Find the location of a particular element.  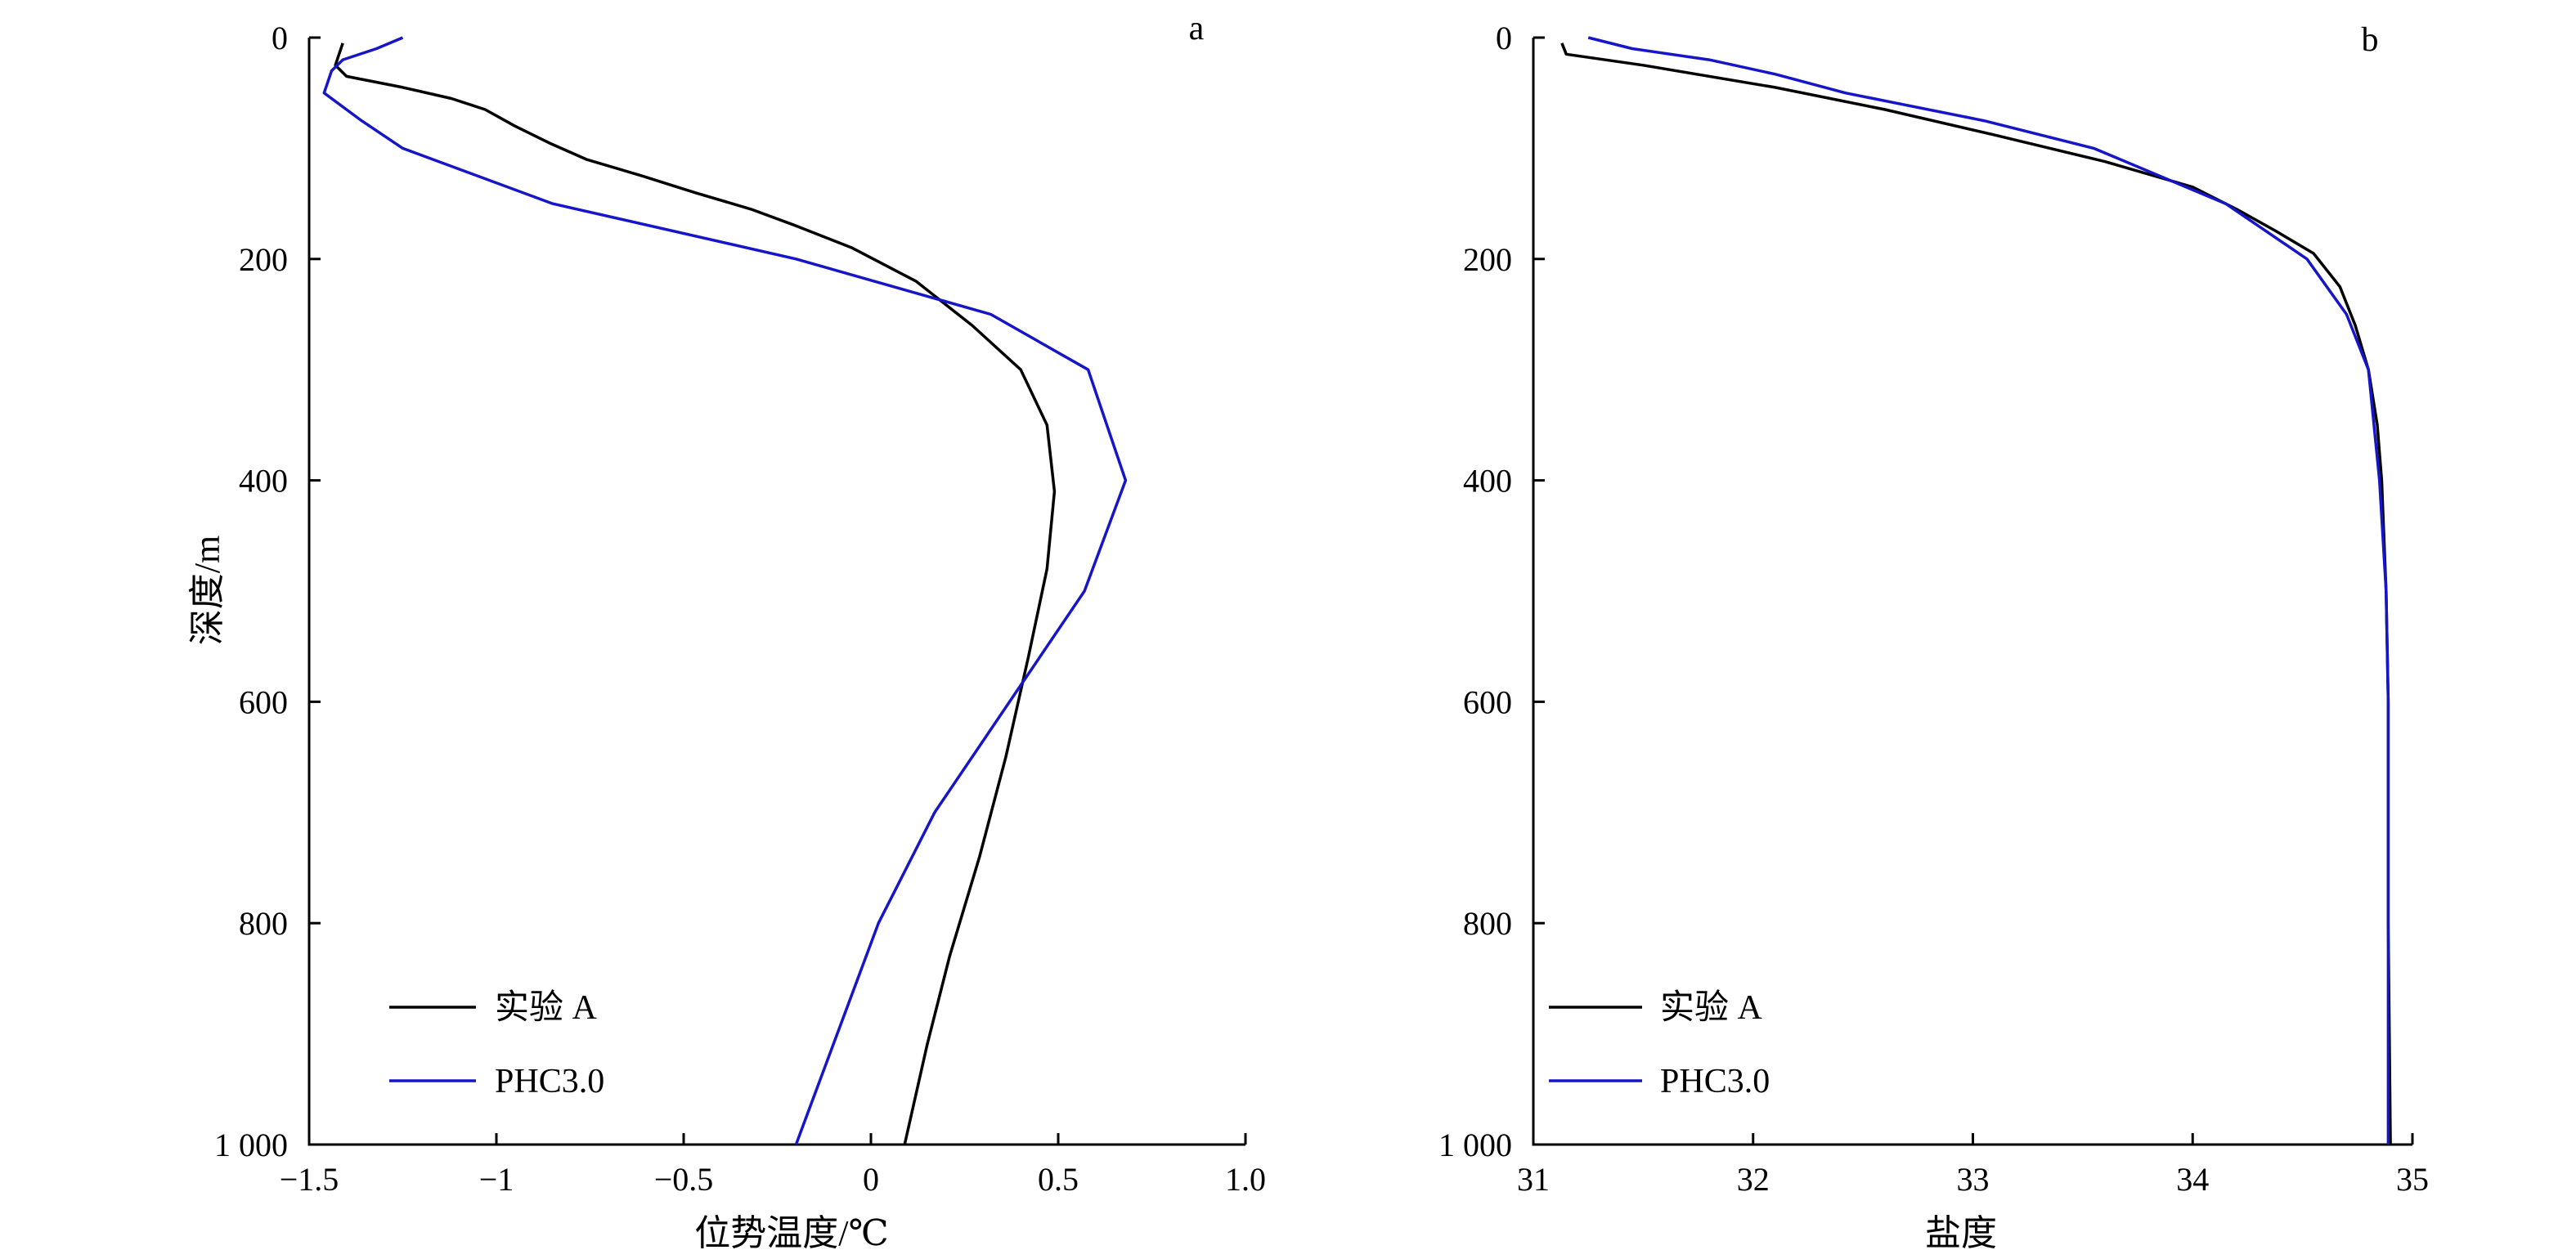

panel-a-ylabel: 深度/m is located at coordinates (207, 590).